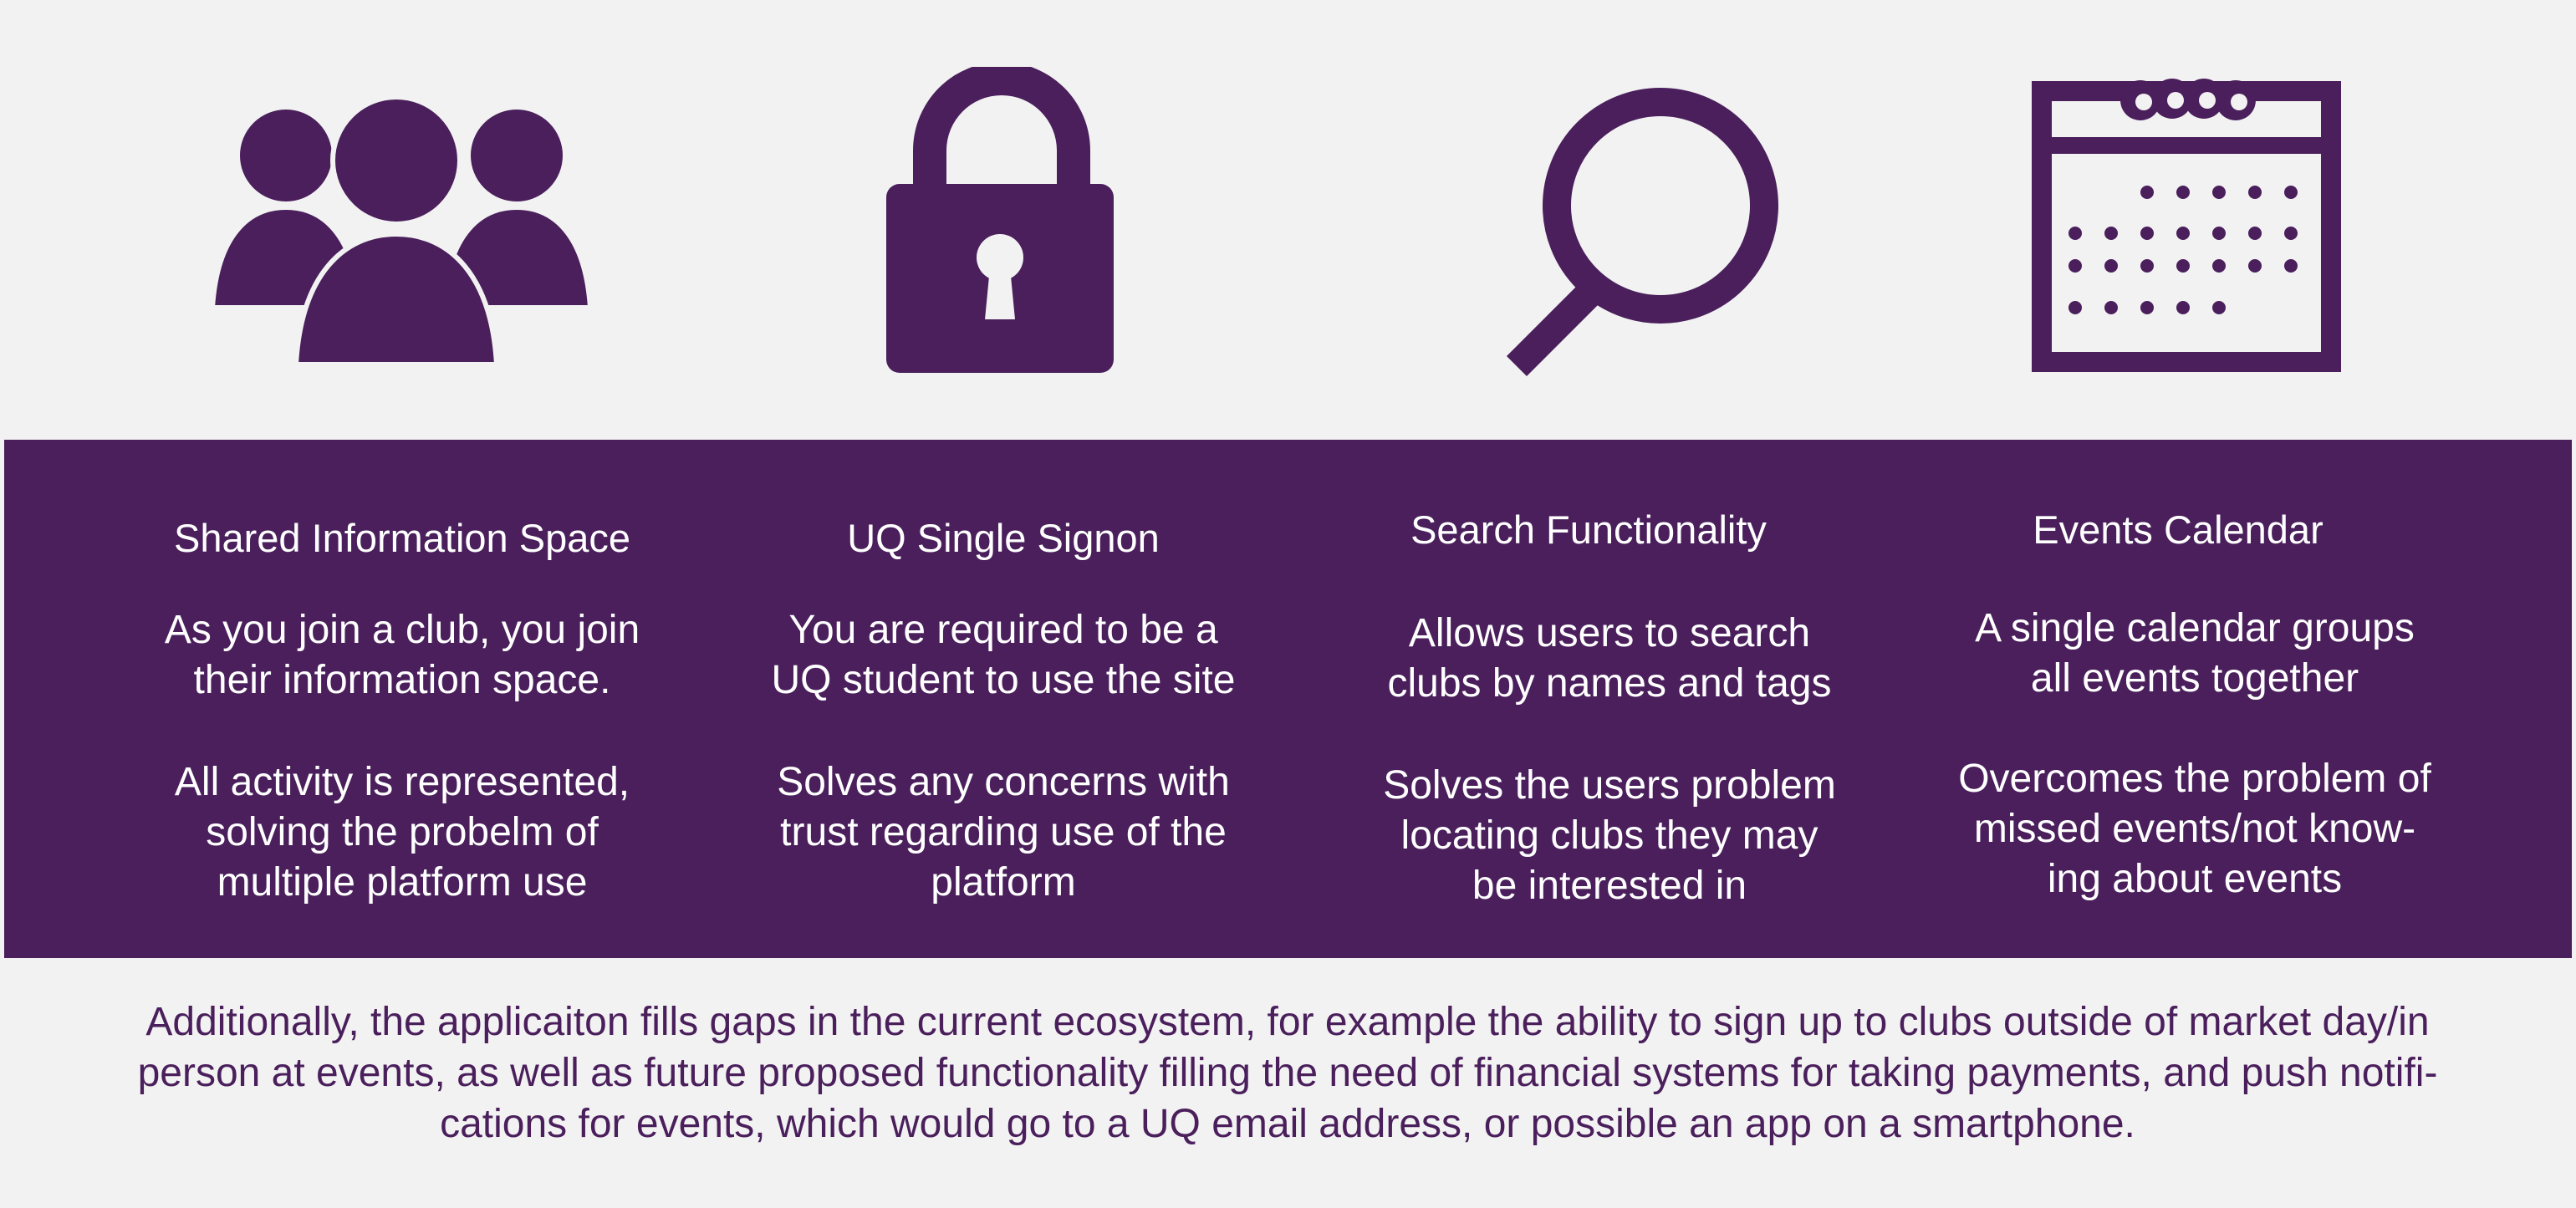 The height and width of the screenshot is (1208, 2576). What do you see at coordinates (2194, 779) in the screenshot?
I see `text-line: Overcomes the problem of` at bounding box center [2194, 779].